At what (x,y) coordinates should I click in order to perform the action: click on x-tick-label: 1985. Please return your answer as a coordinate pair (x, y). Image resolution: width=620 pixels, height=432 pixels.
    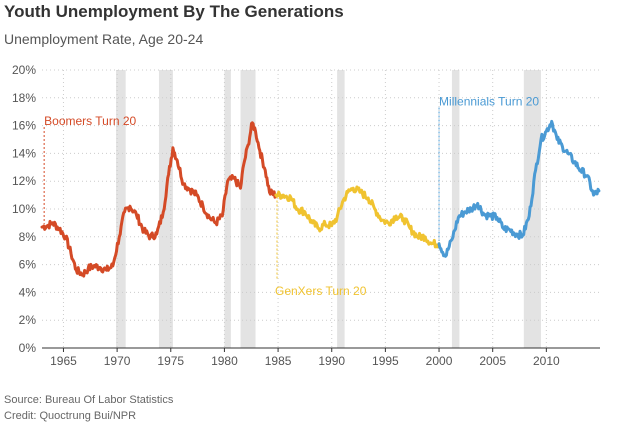
    Looking at the image, I should click on (278, 361).